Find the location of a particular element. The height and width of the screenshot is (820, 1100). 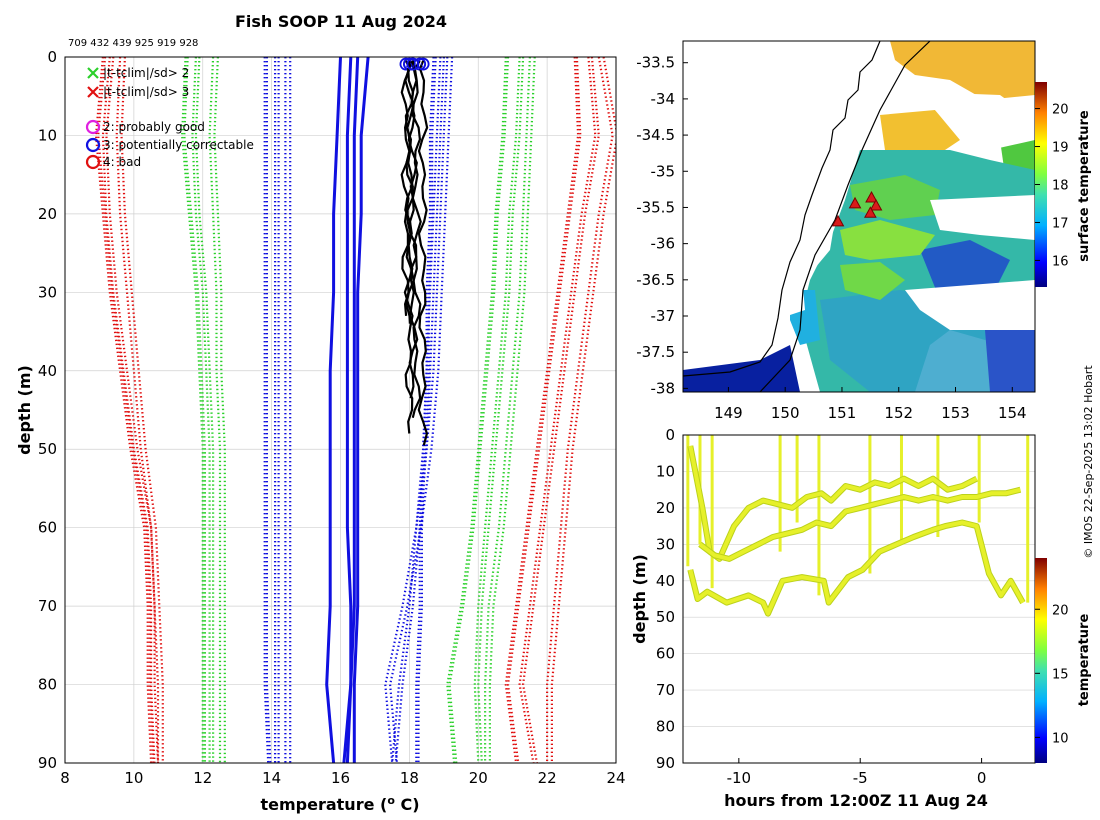

legend-label: |t-tclim|/sd> 2 is located at coordinates (146, 73).